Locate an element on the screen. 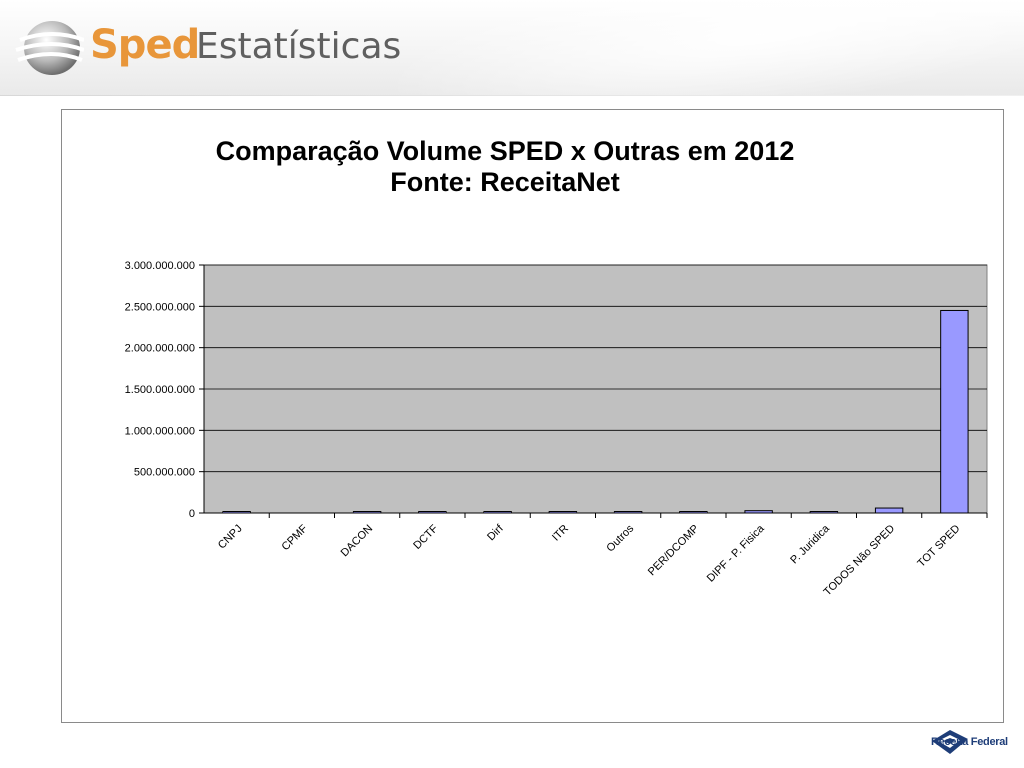  x-tick-label: P. Juridica is located at coordinates (810, 544).